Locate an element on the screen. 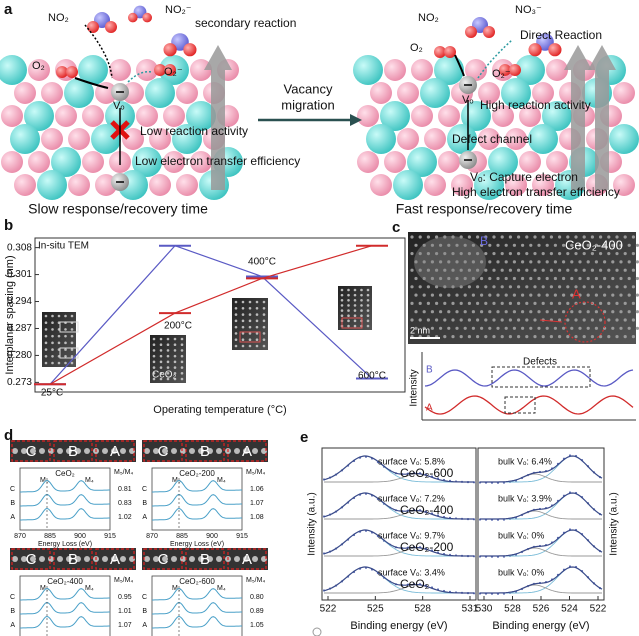  label: A is located at coordinates (429, 408).